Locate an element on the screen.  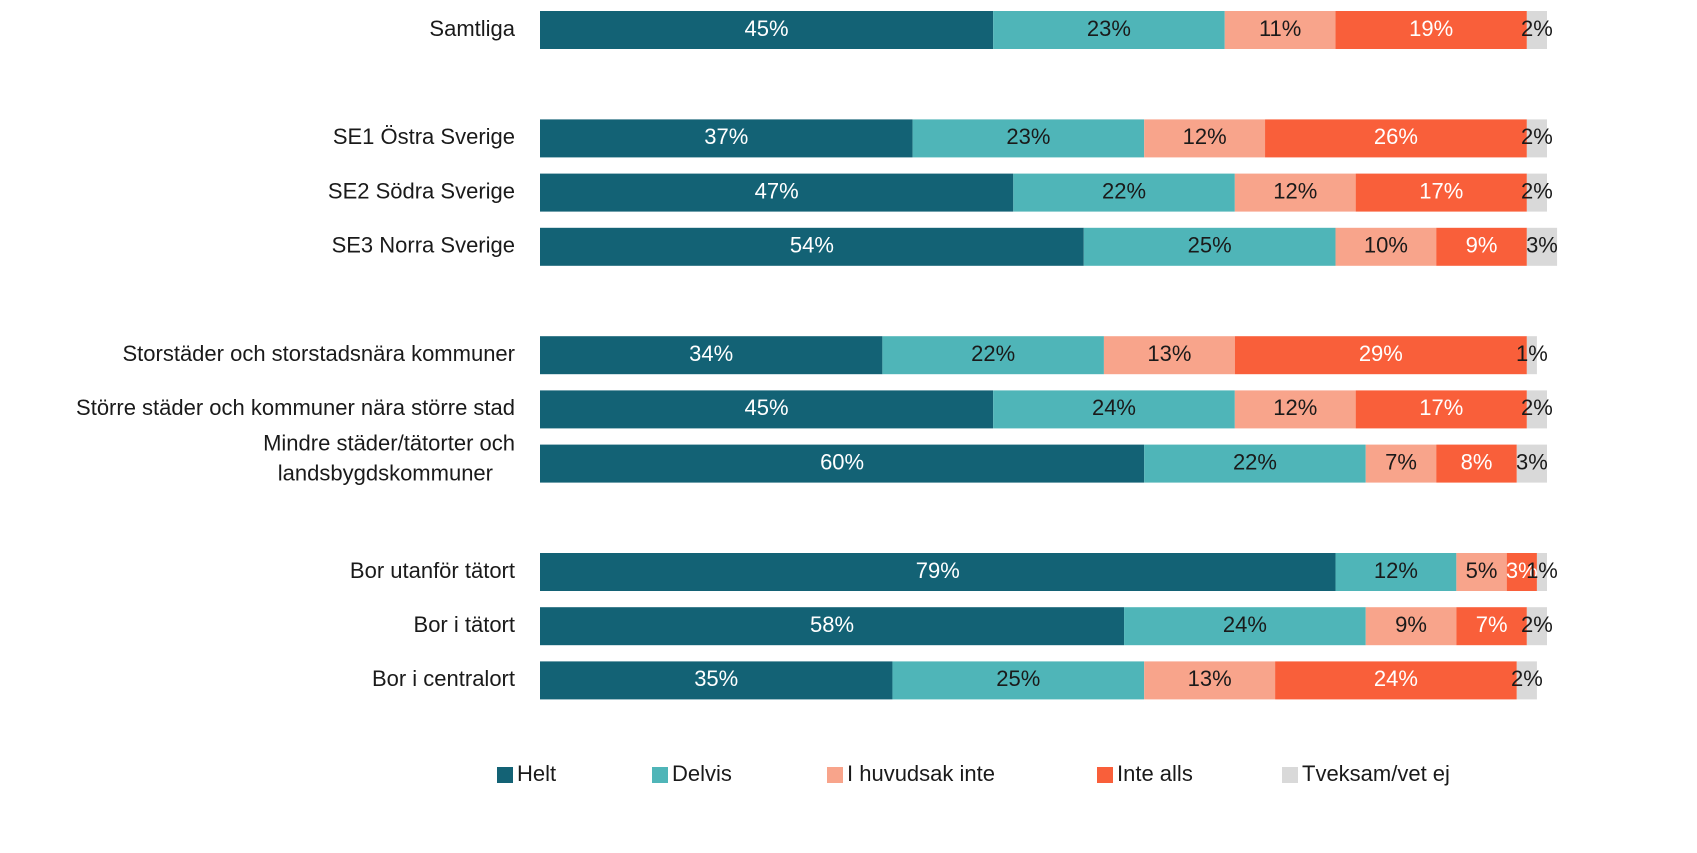
value-label: 79% is located at coordinates (938, 570).